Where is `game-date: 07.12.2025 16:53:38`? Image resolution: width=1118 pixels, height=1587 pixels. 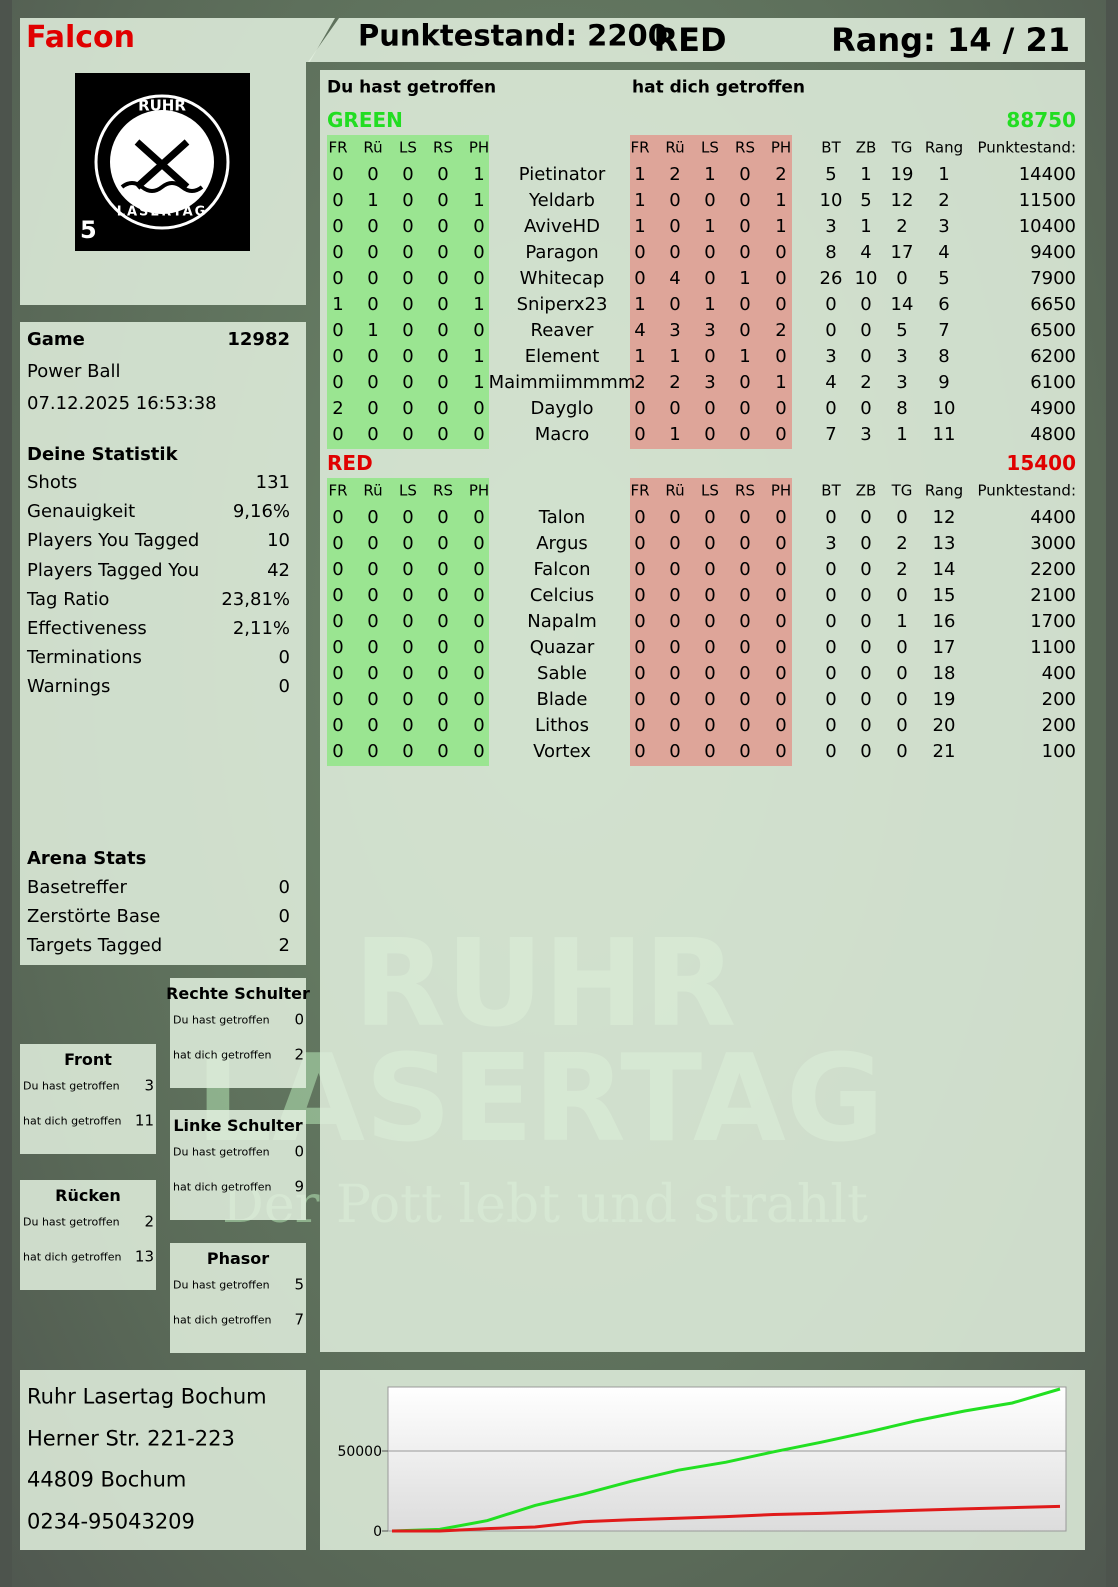
game-date: 07.12.2025 16:53:38 is located at coordinates (122, 403).